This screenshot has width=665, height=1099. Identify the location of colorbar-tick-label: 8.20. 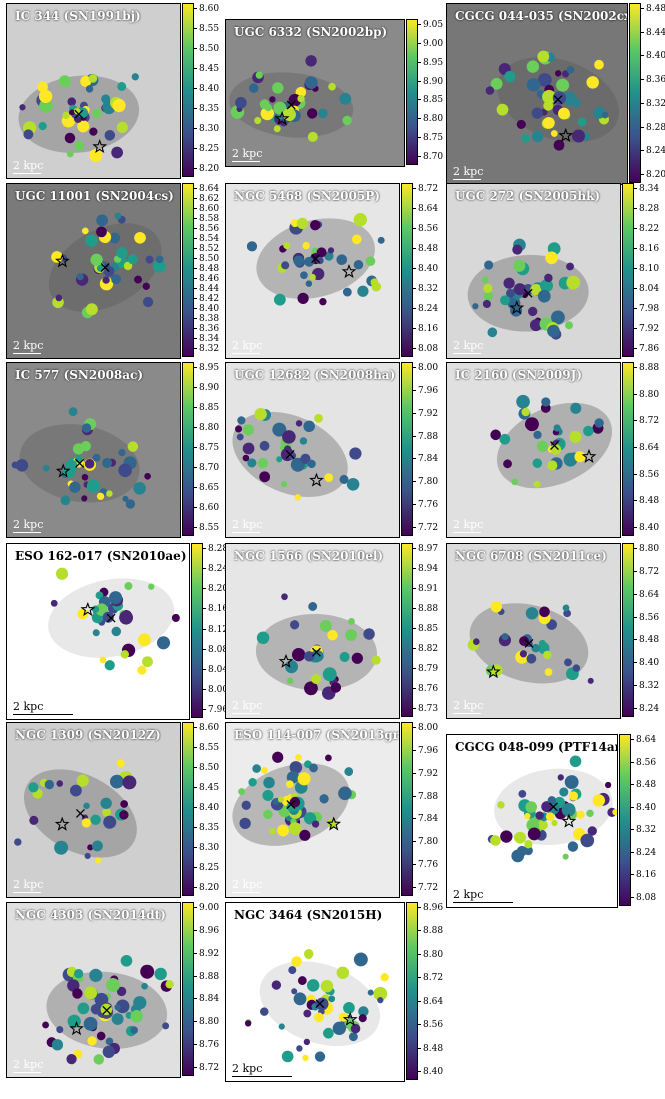
(215, 589).